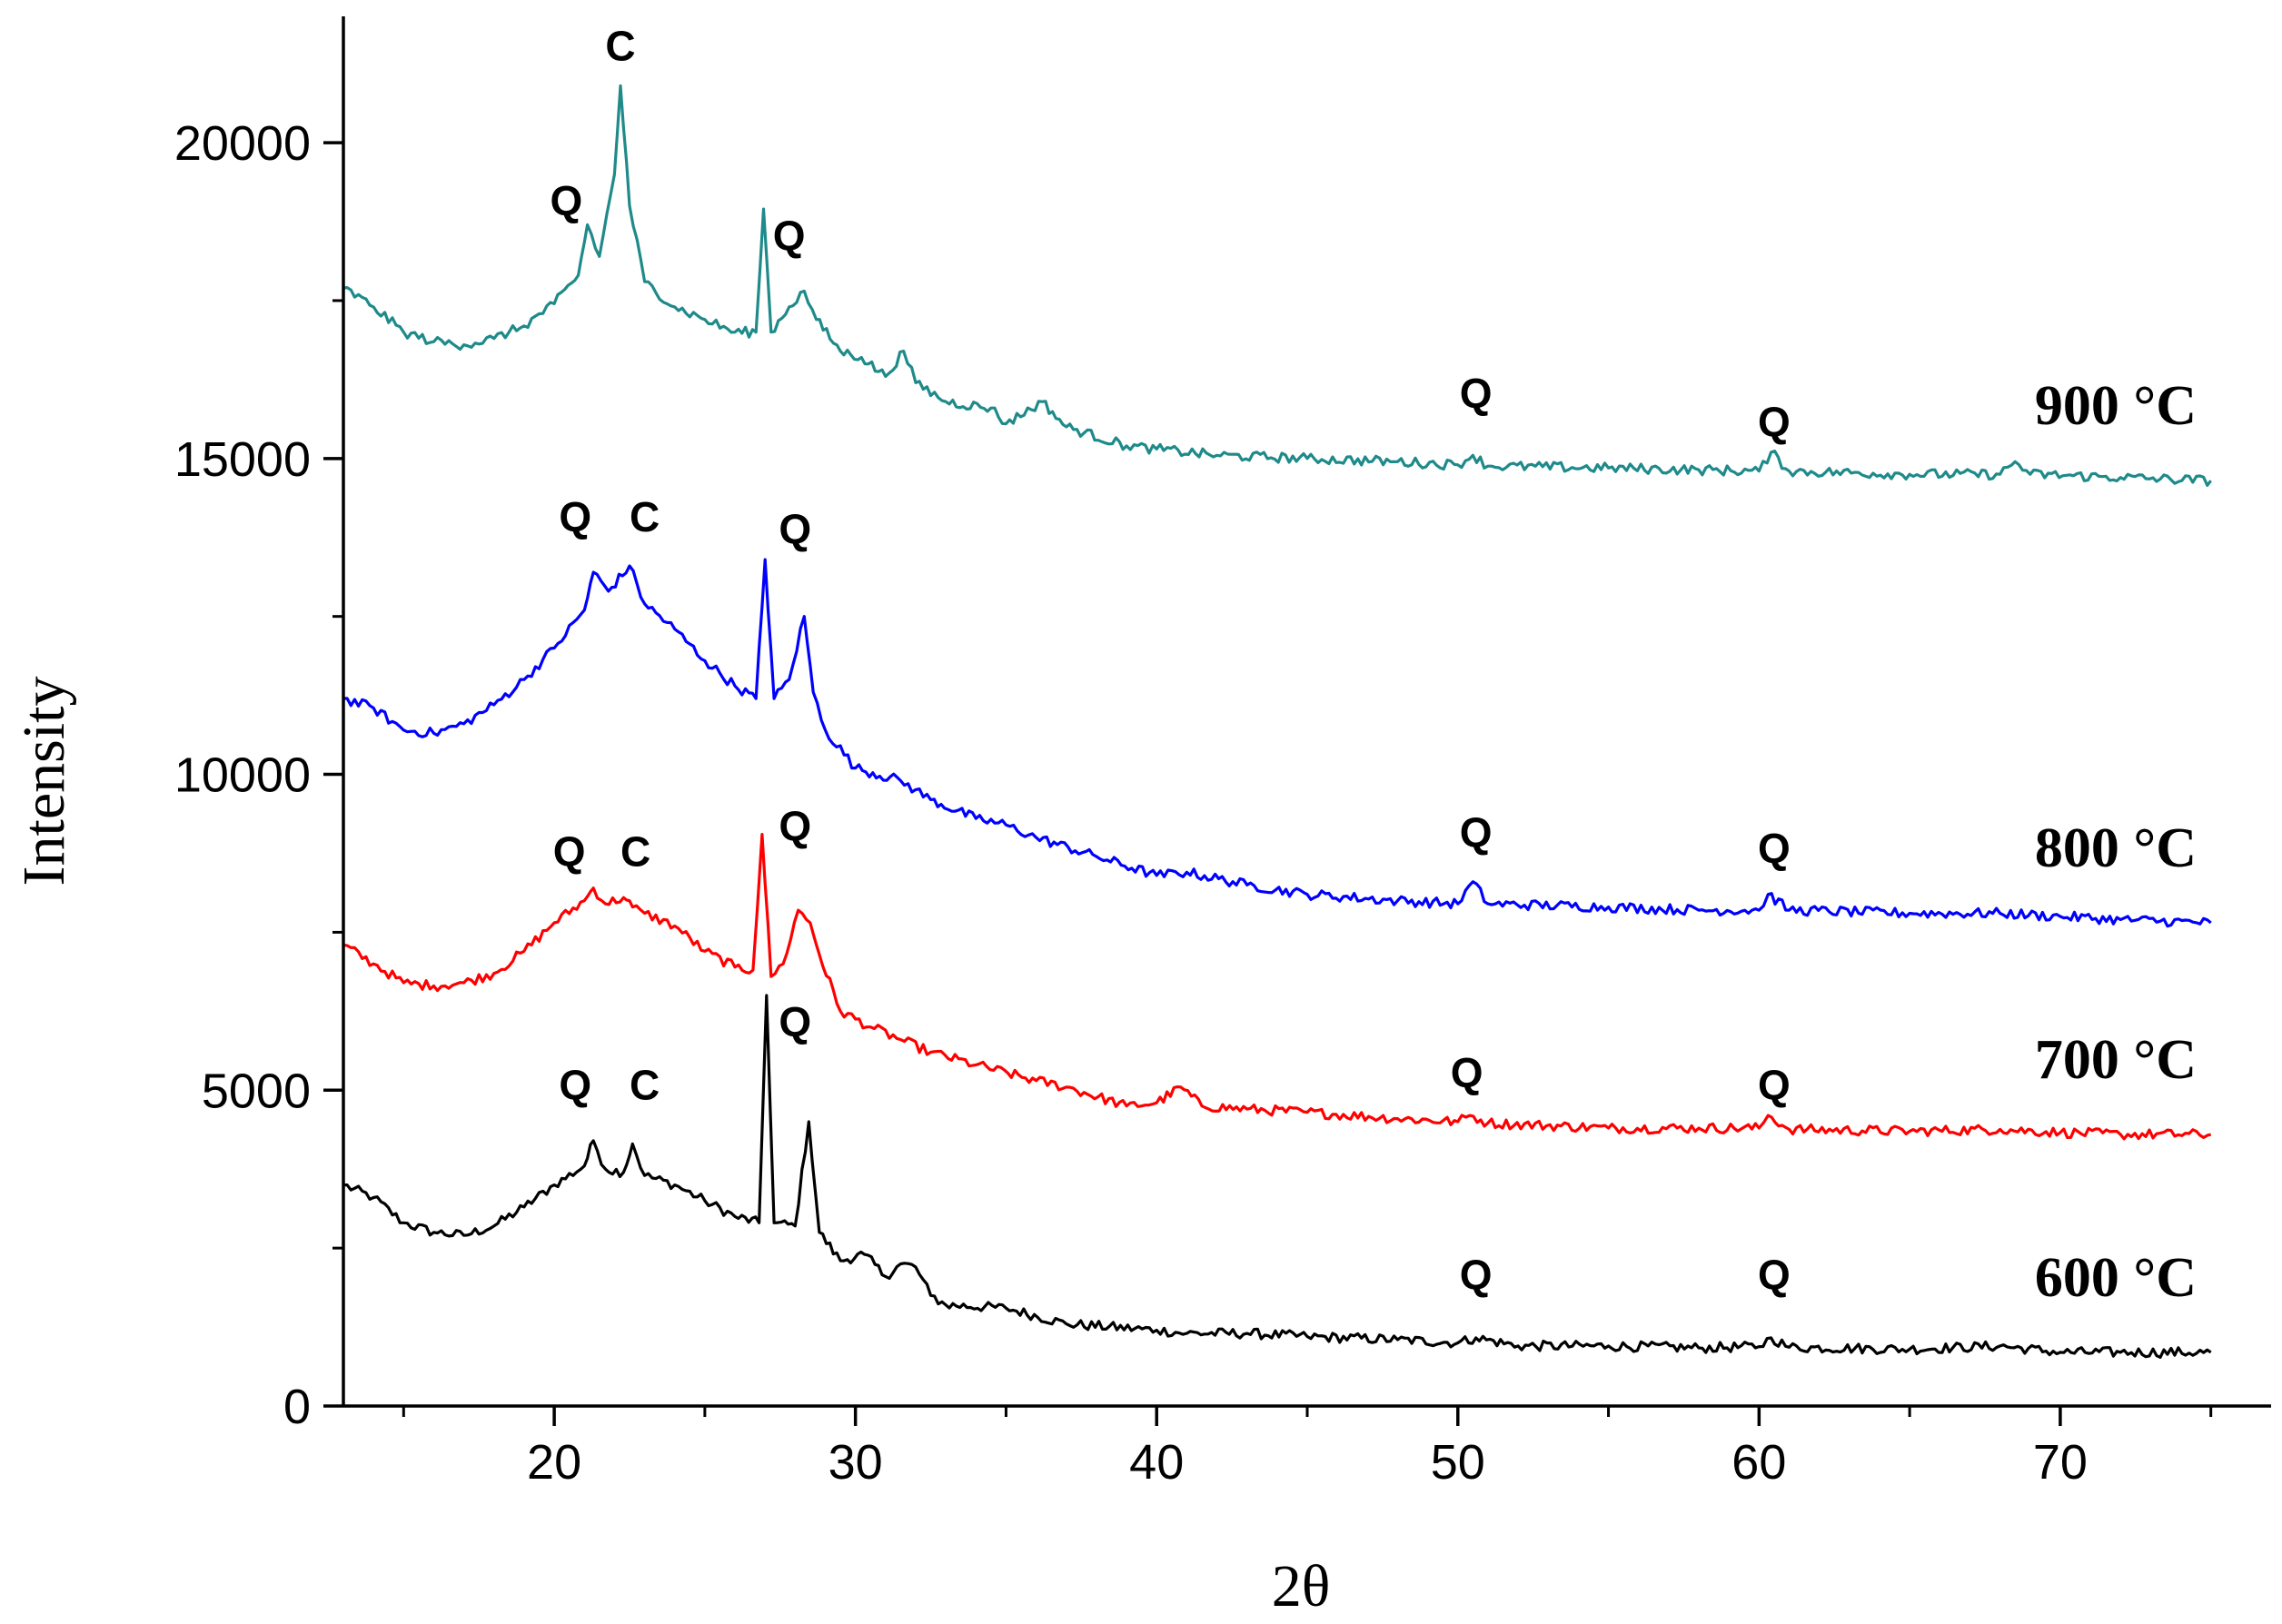 This screenshot has height=1624, width=2282. I want to click on y-tick-label: 15000, so click(242, 459).